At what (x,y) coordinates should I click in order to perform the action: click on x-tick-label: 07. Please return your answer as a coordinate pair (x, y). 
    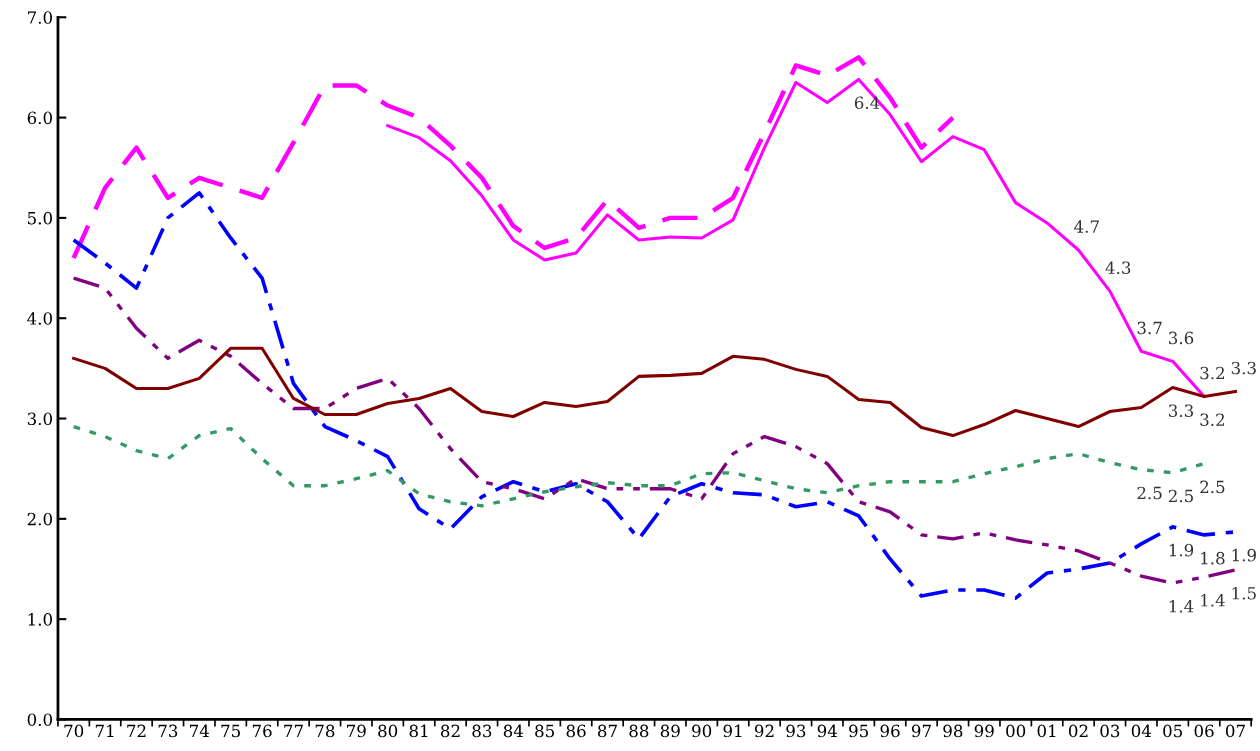
    Looking at the image, I should click on (1235, 731).